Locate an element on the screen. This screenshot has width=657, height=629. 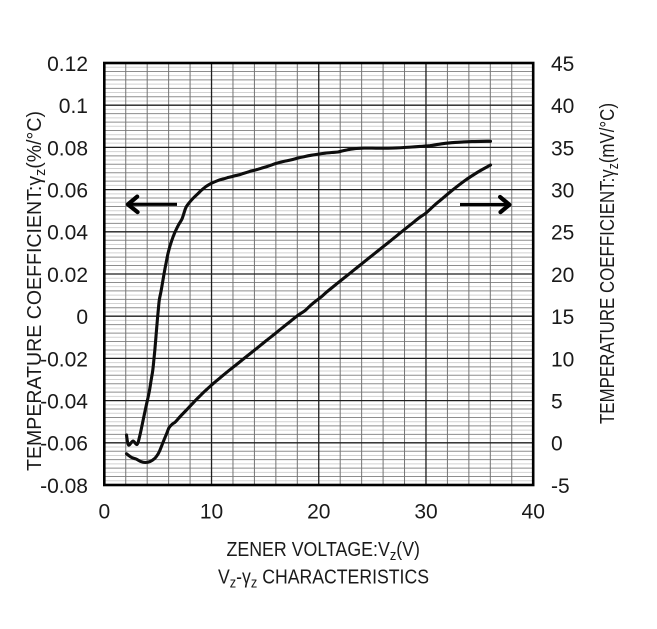
svg-text: -0.02 is located at coordinates (64, 359).